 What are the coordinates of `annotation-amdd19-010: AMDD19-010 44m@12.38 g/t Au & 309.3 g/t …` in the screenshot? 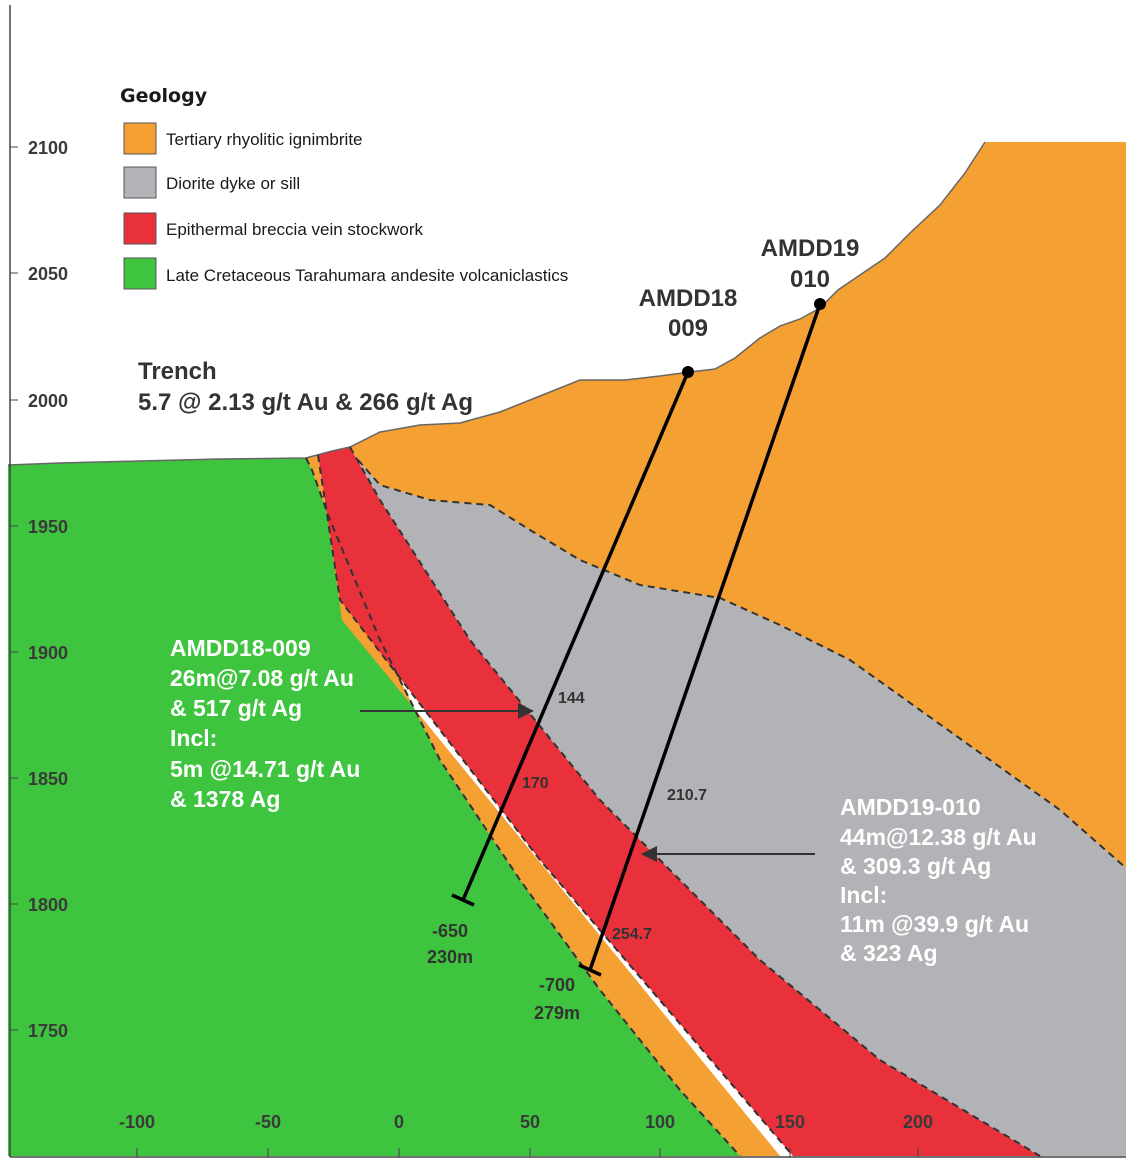 It's located at (938, 880).